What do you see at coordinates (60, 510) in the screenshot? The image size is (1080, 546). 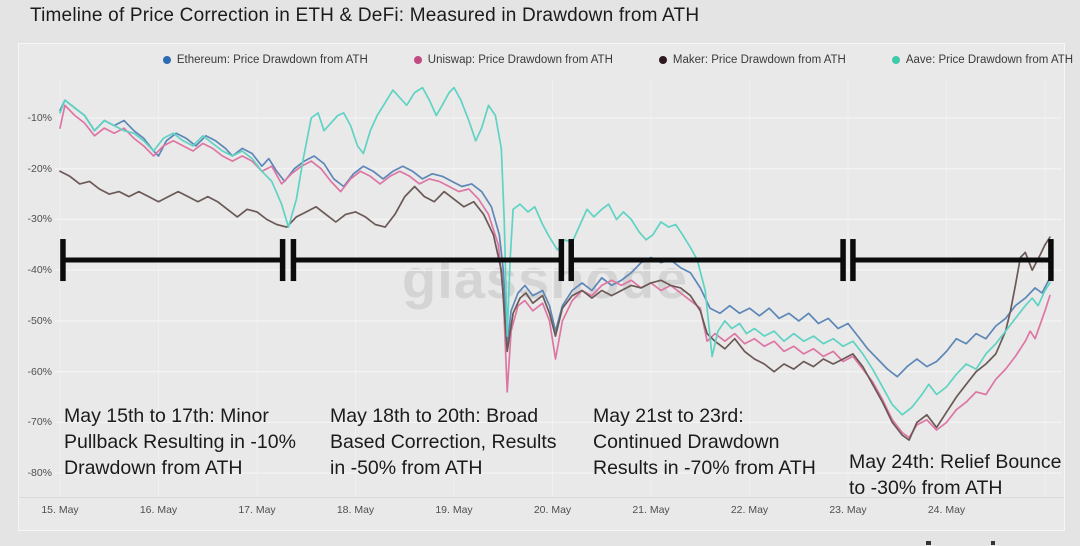 I see `x-tick-label: 15. May` at bounding box center [60, 510].